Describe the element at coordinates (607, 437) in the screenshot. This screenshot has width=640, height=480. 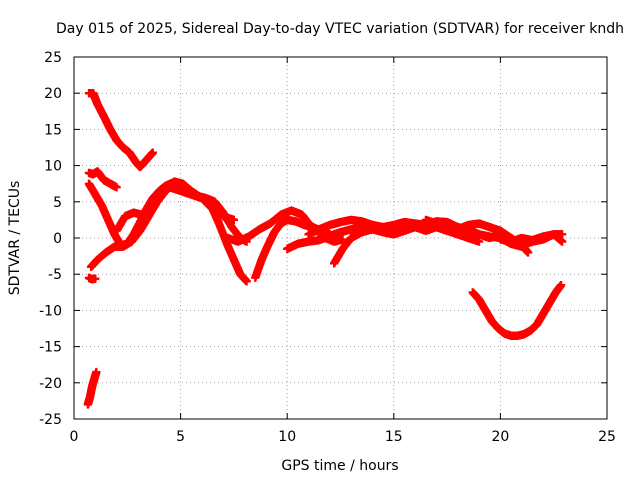
I see `x-tick-label: 25` at that location.